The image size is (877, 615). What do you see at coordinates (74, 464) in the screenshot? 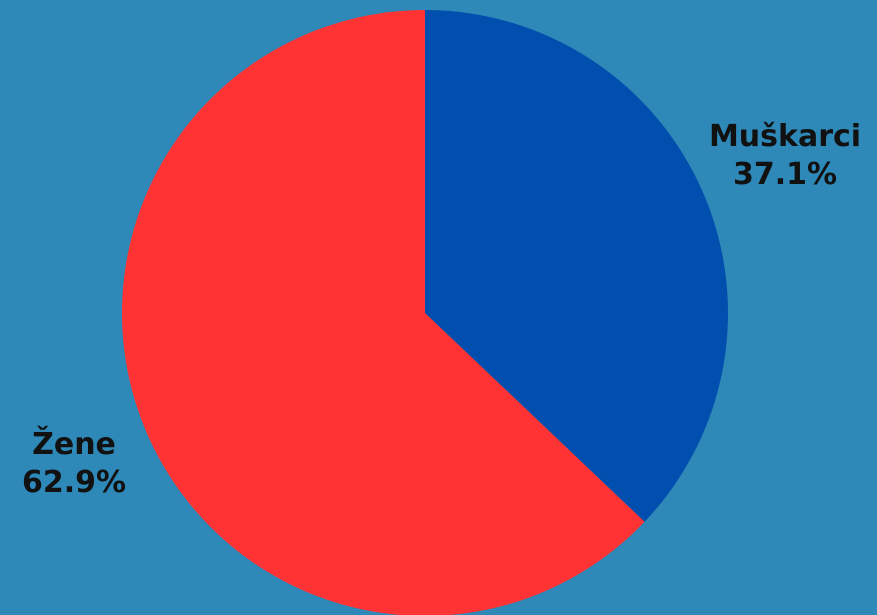
I see `slice-label-zene: Žene 62.9%` at bounding box center [74, 464].